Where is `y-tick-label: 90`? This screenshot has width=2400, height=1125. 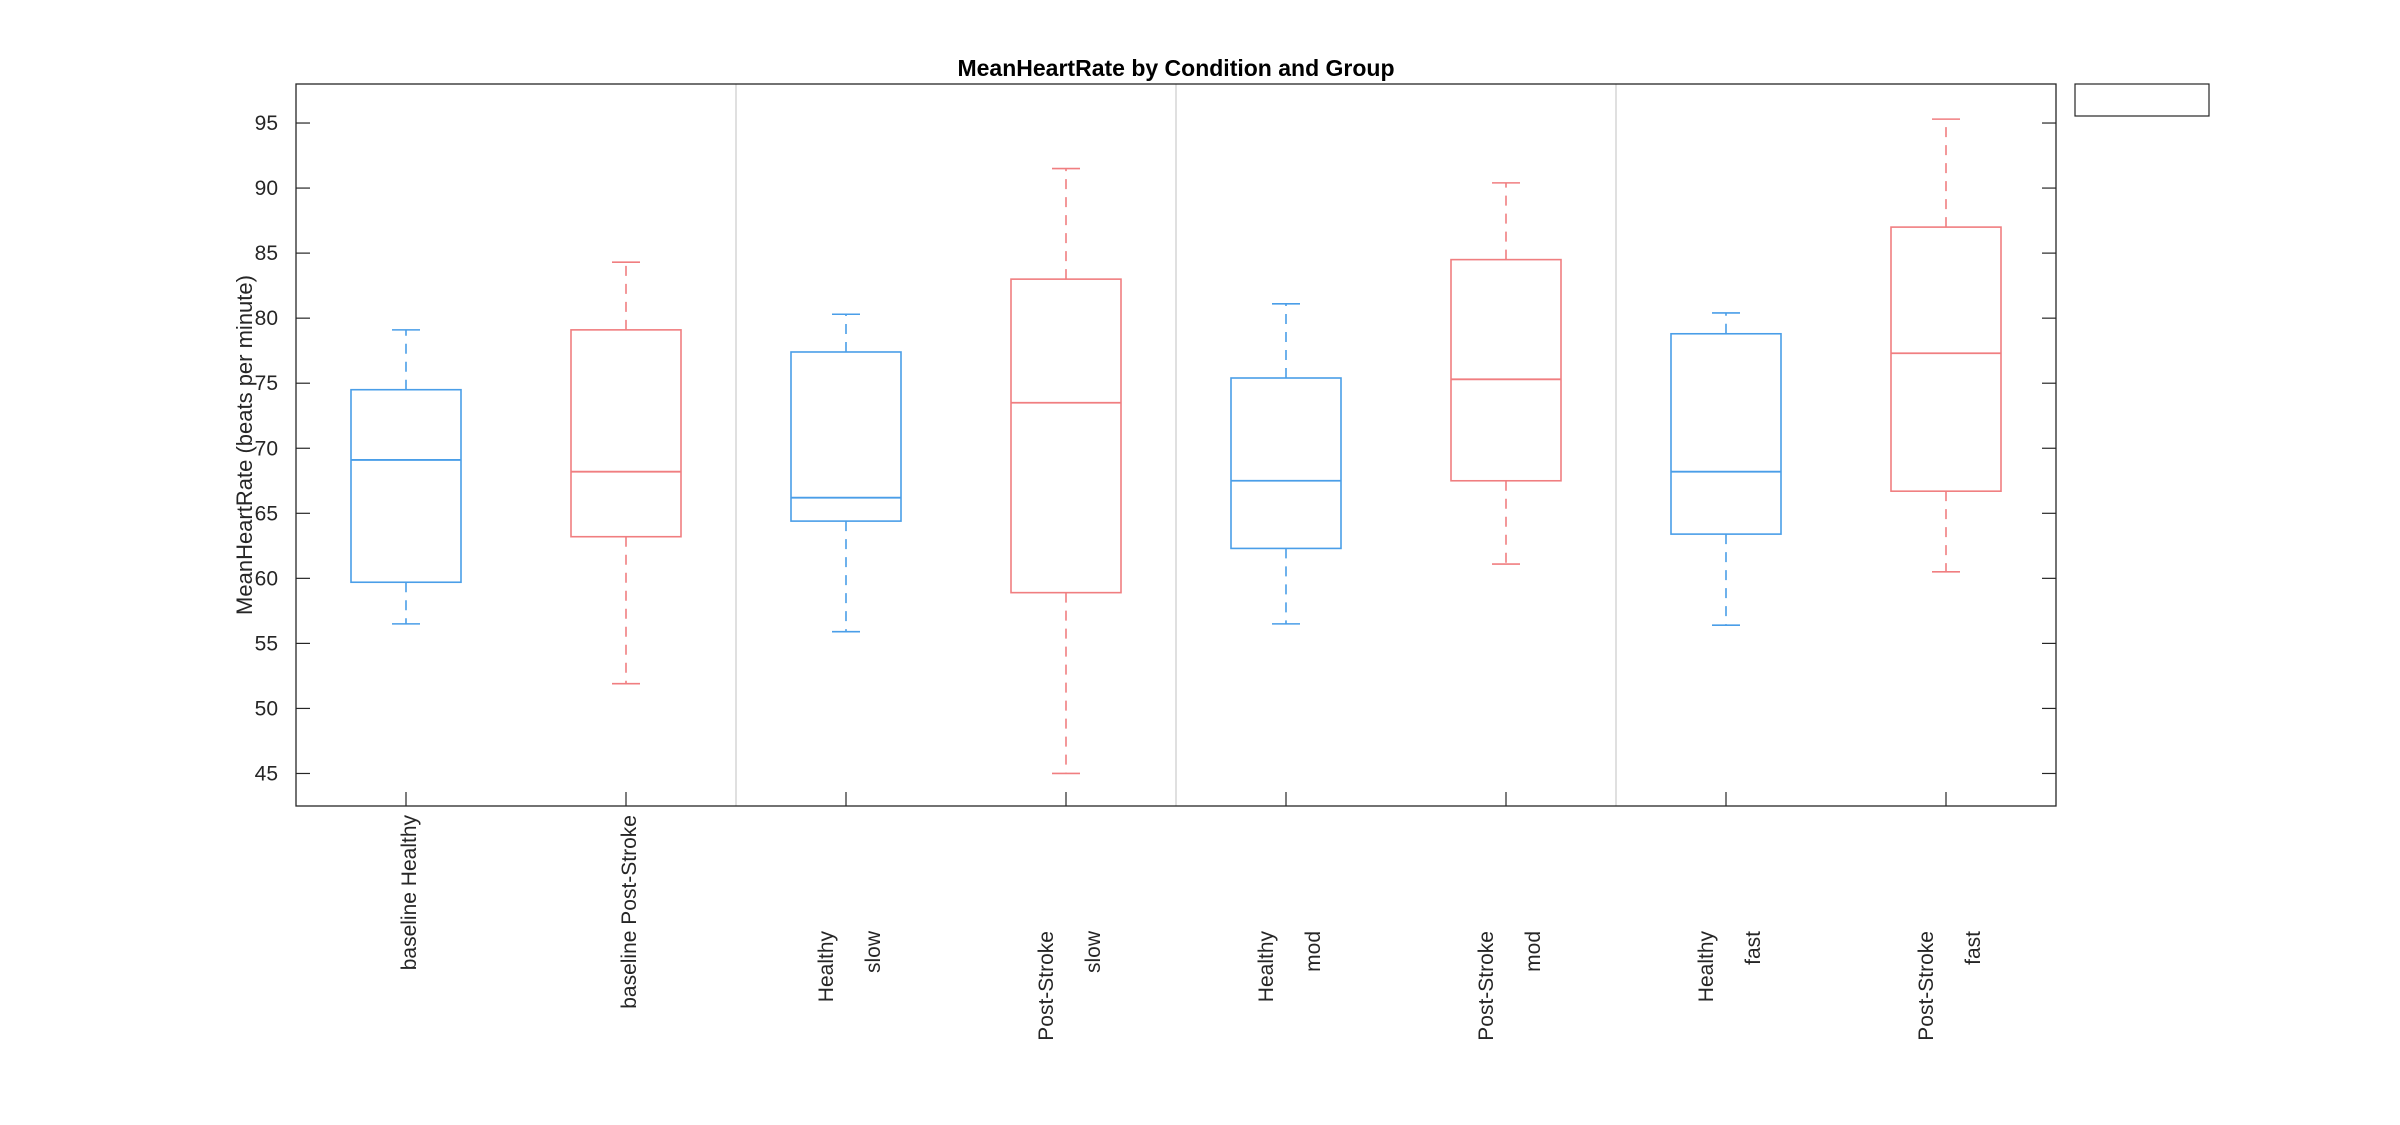 y-tick-label: 90 is located at coordinates (266, 188).